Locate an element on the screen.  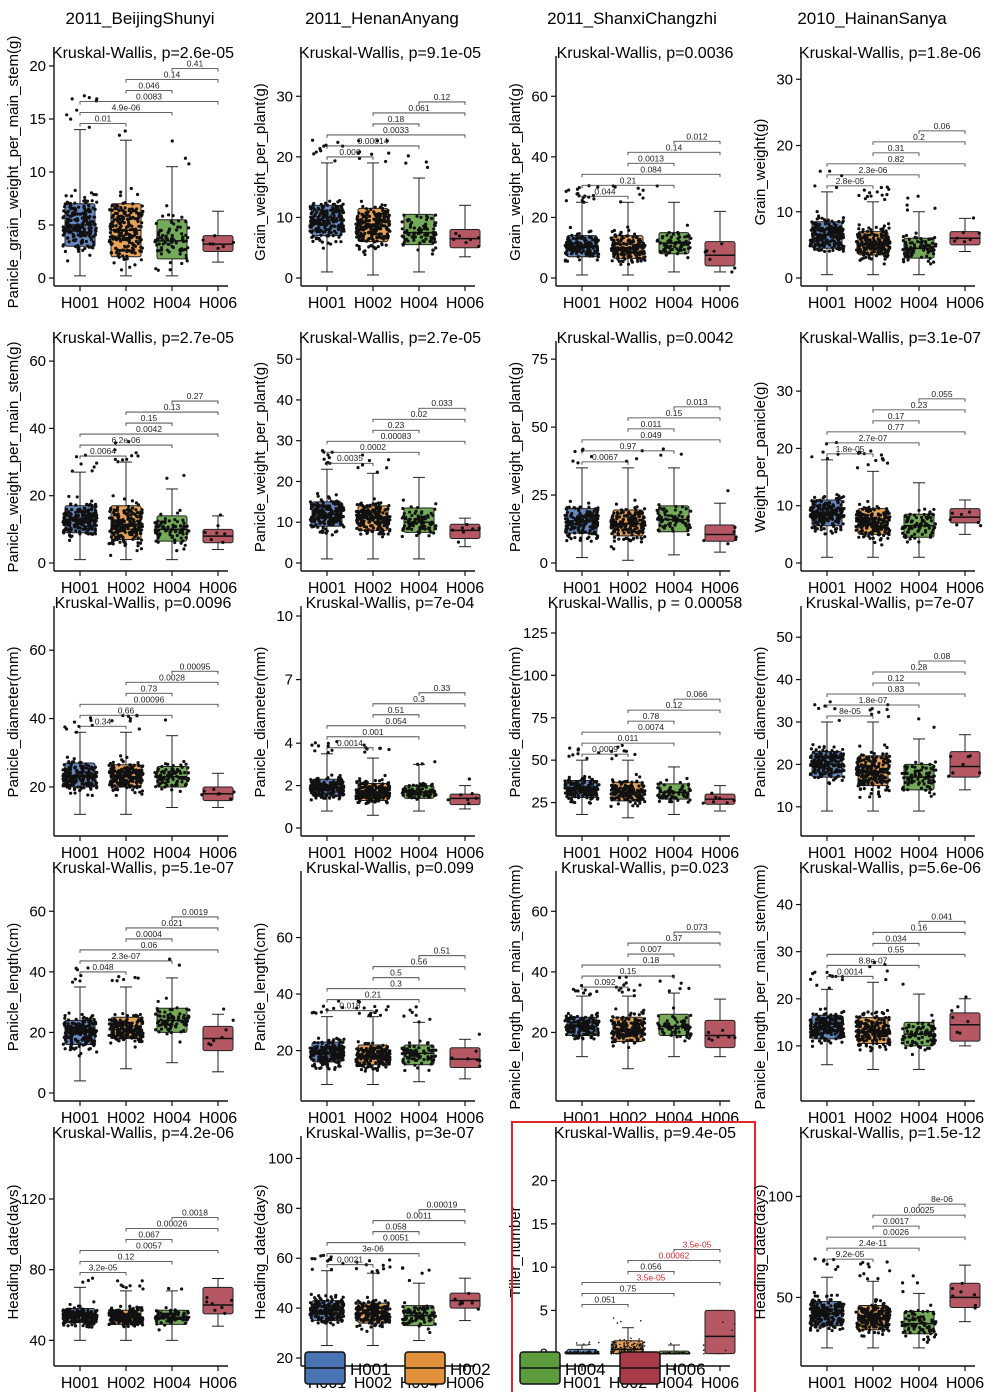
comparison-p-label: 2.7e-07 is located at coordinates (873, 438).